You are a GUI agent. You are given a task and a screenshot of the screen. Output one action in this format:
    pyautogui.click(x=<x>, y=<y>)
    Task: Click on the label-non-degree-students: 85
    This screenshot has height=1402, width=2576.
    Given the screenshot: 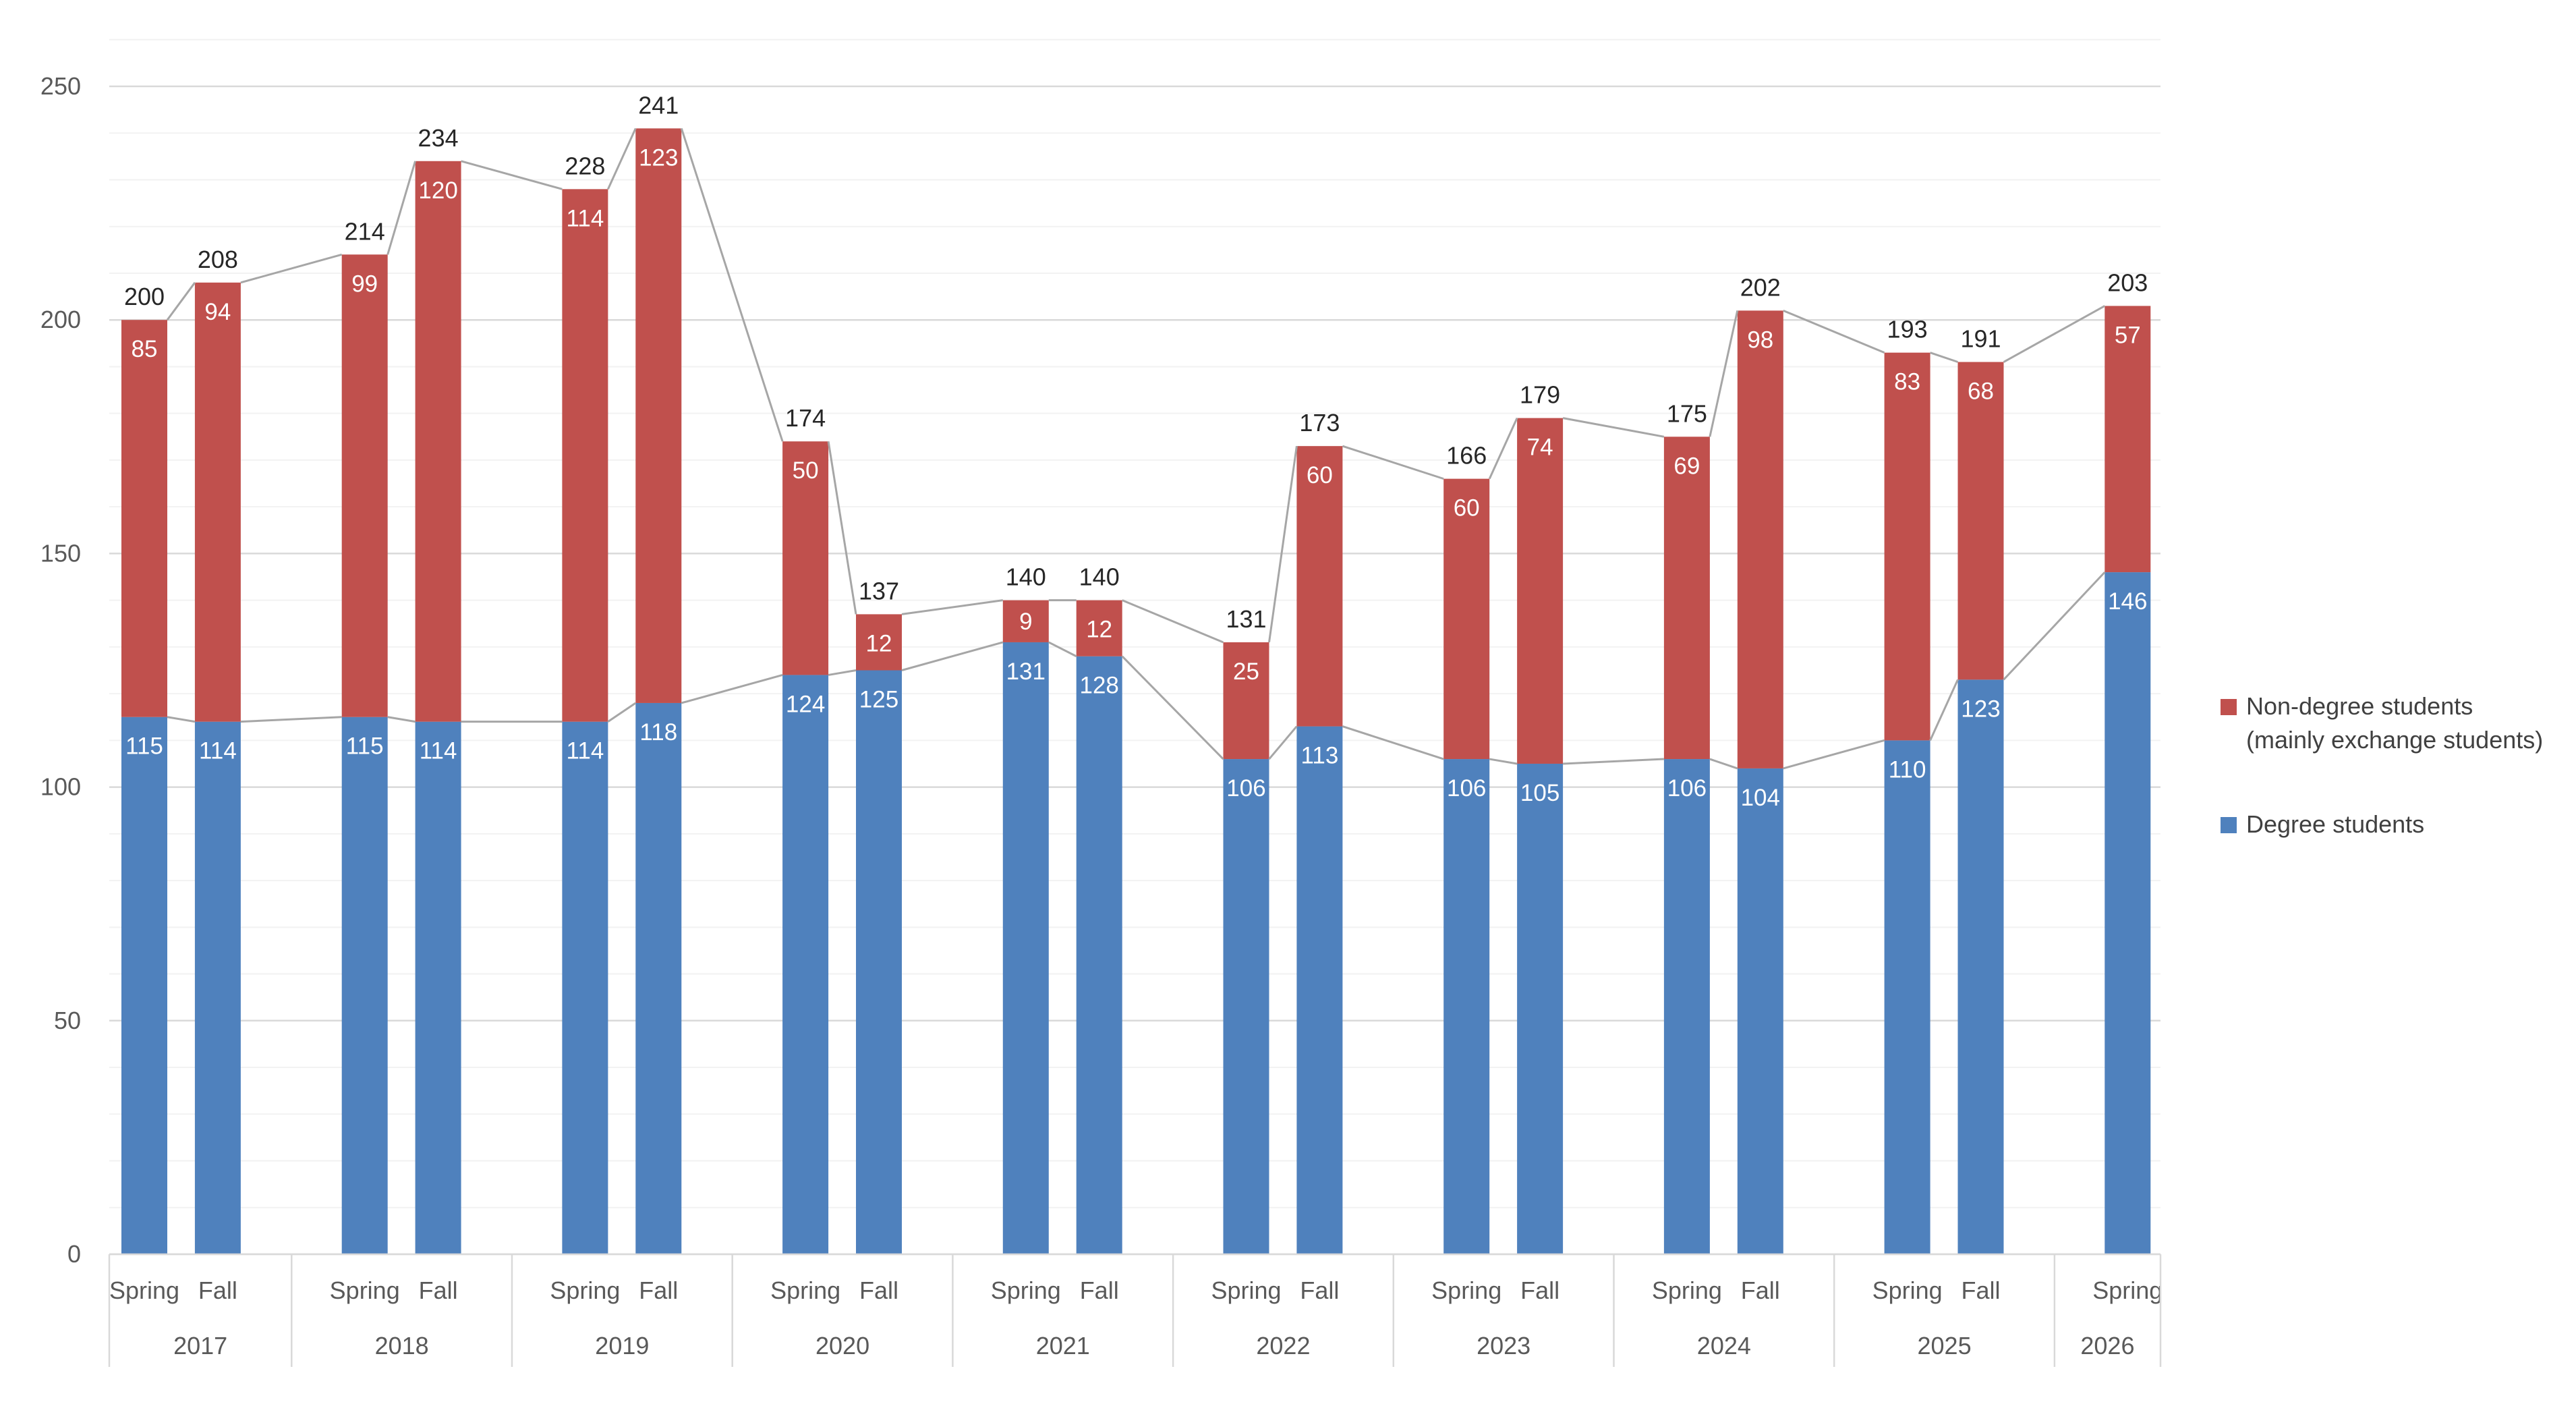 What is the action you would take?
    pyautogui.click(x=145, y=349)
    